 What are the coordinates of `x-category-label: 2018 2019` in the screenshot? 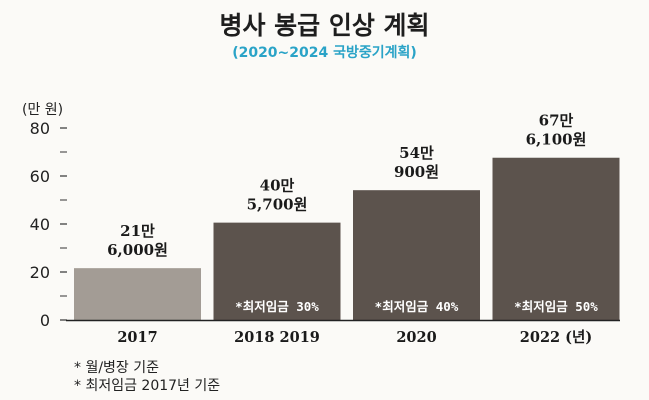 It's located at (277, 337).